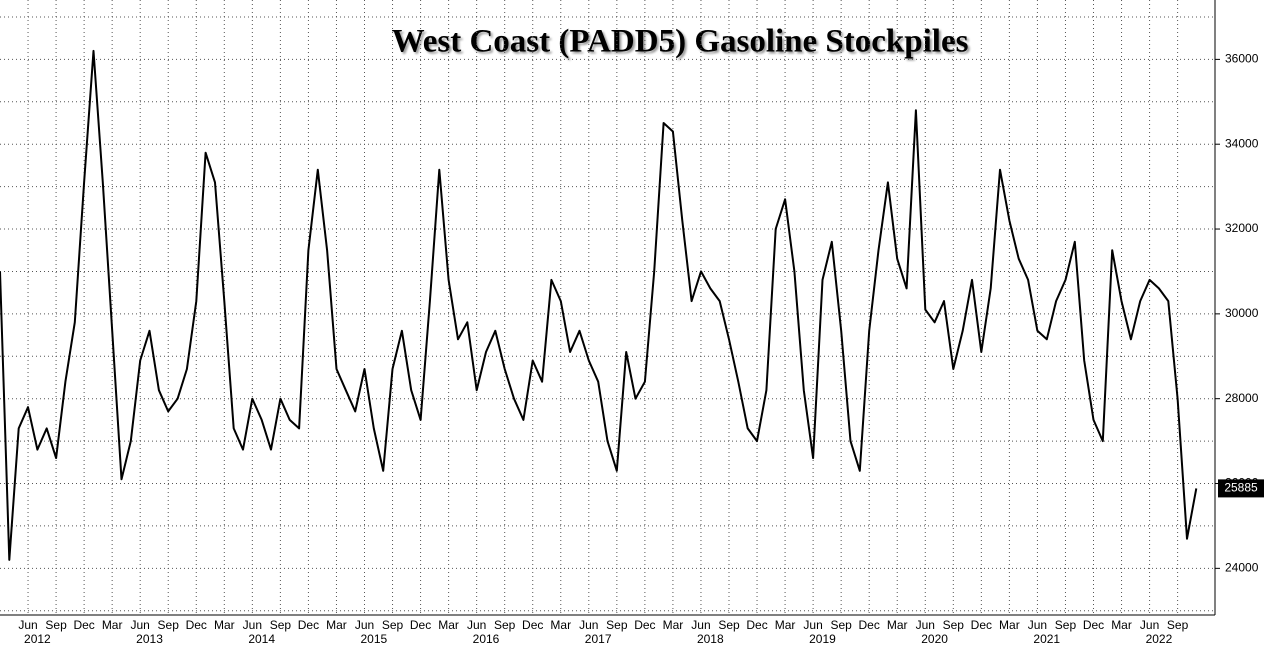 The height and width of the screenshot is (648, 1264). What do you see at coordinates (373, 639) in the screenshot?
I see `year-label: 2015` at bounding box center [373, 639].